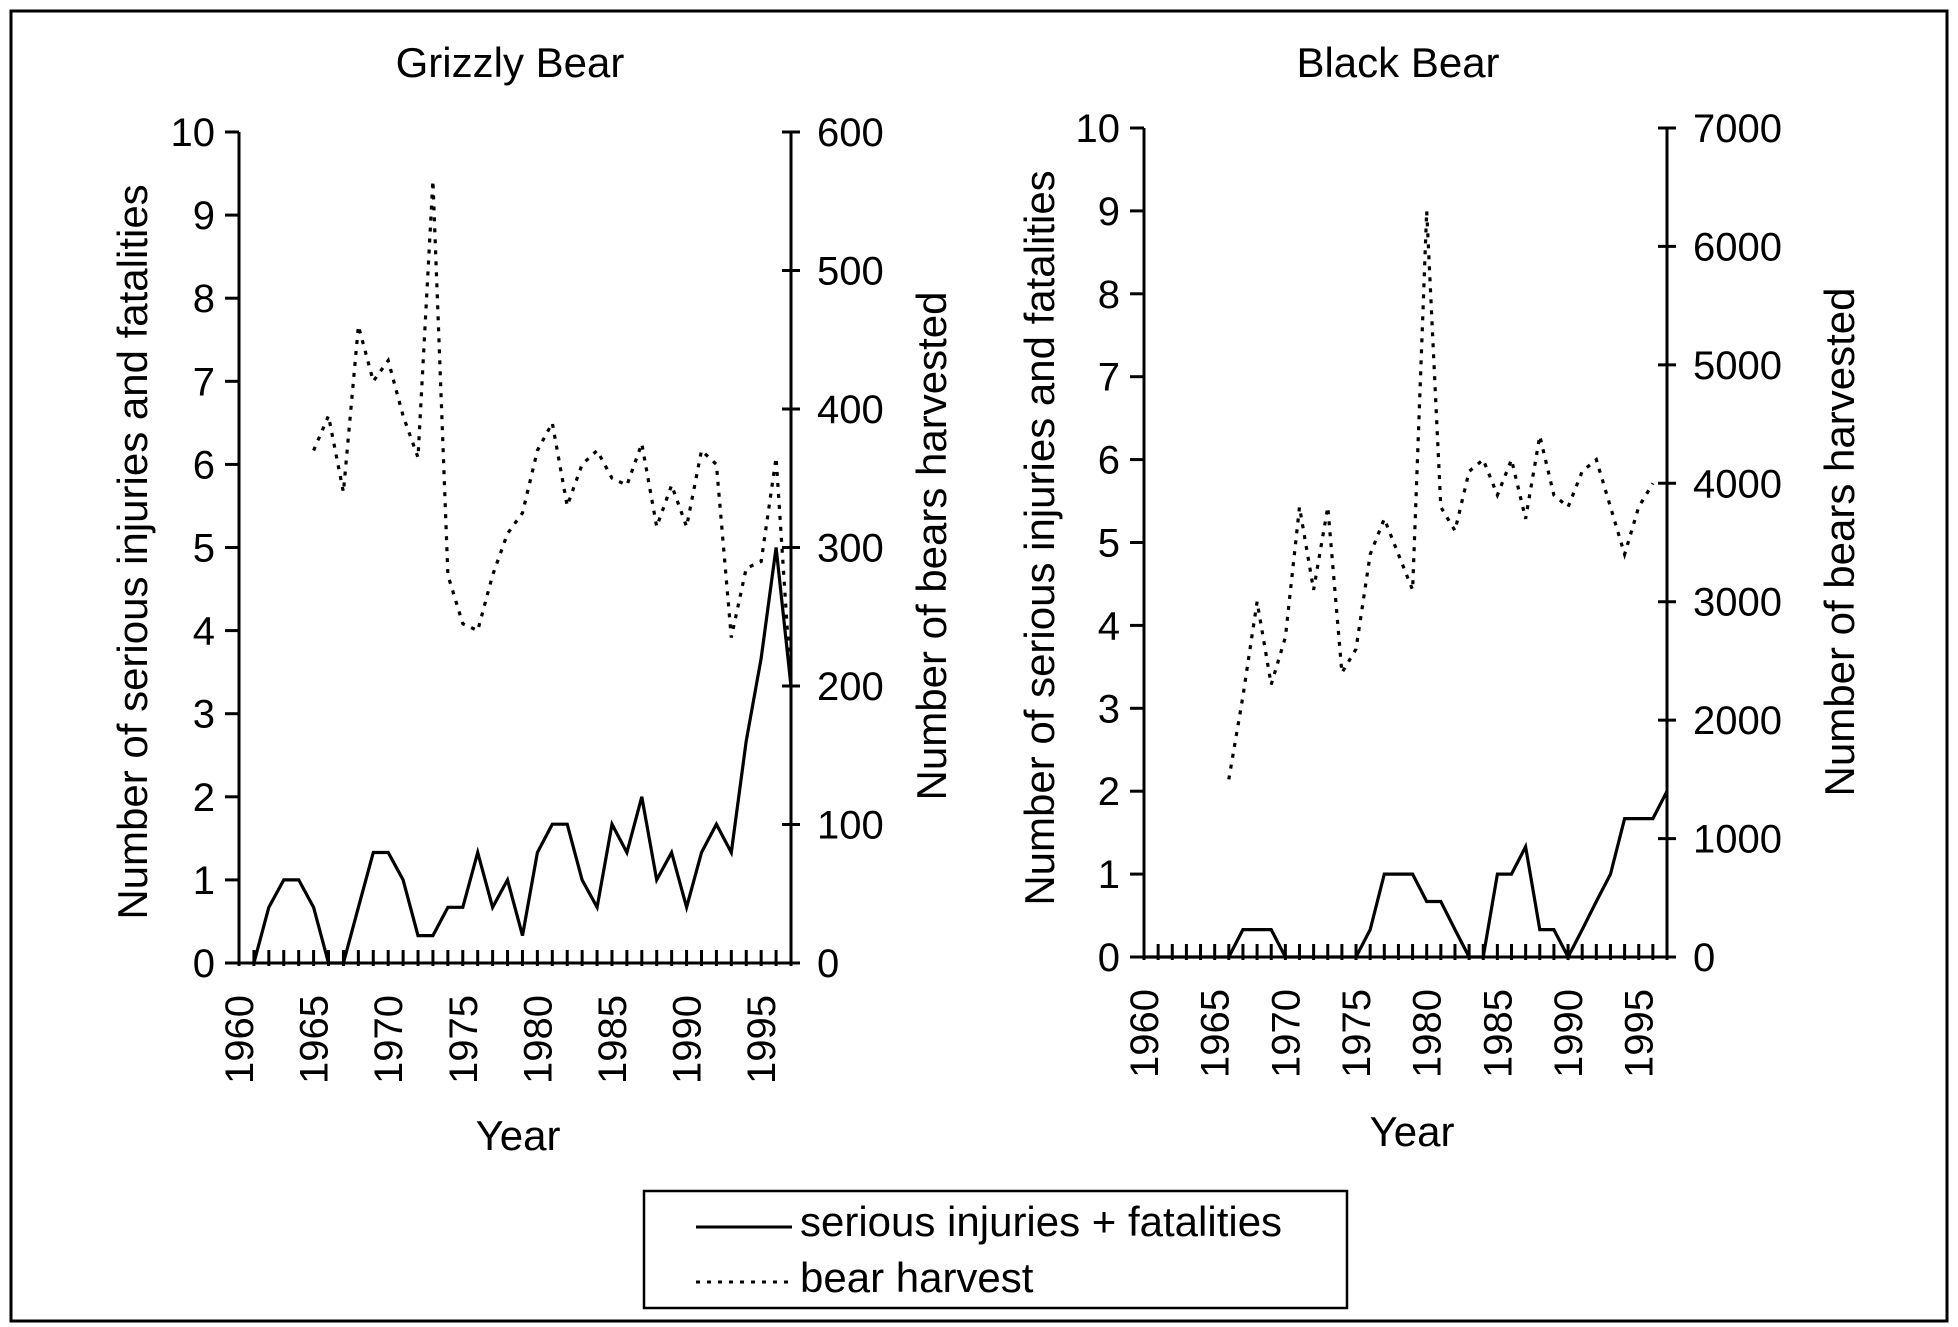 This screenshot has width=1958, height=1327. Describe the element at coordinates (1041, 1221) in the screenshot. I see `legend-label-injuries: serious injuries + fatalities` at that location.